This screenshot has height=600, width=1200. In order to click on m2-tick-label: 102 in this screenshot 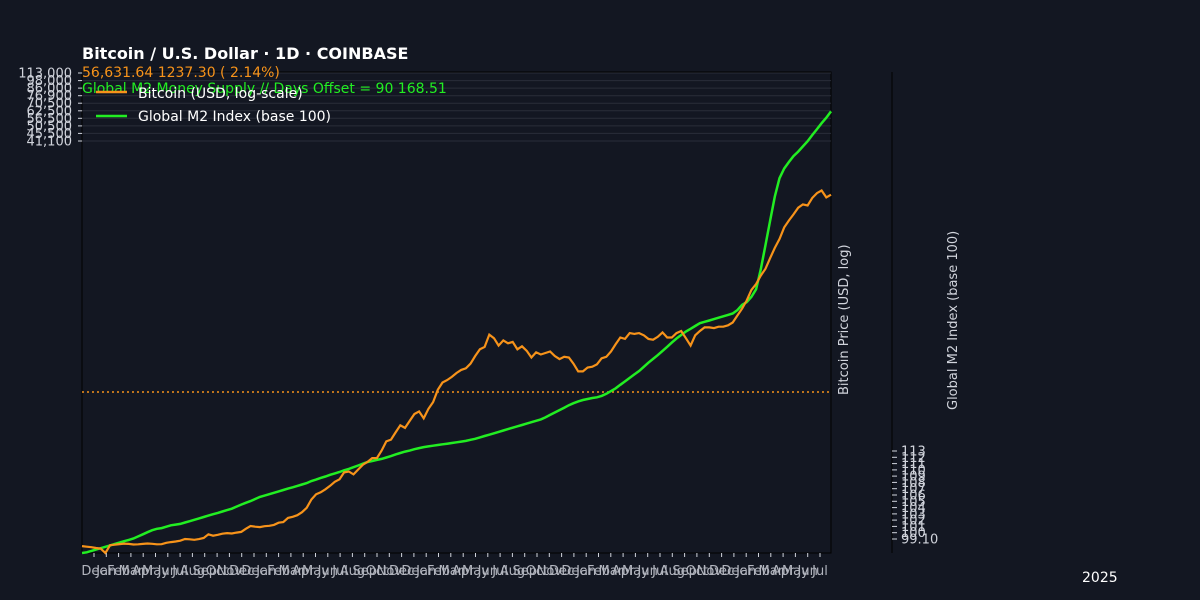, I will do `click(913, 521)`.